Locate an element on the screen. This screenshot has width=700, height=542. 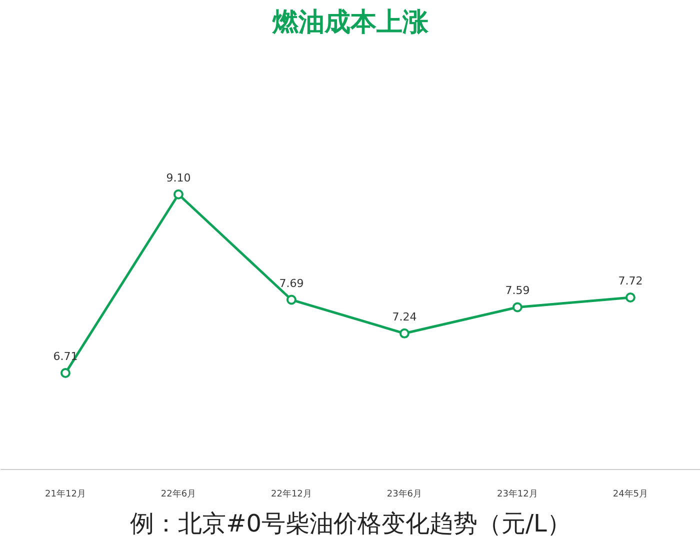
data-label: 7.24 is located at coordinates (404, 317).